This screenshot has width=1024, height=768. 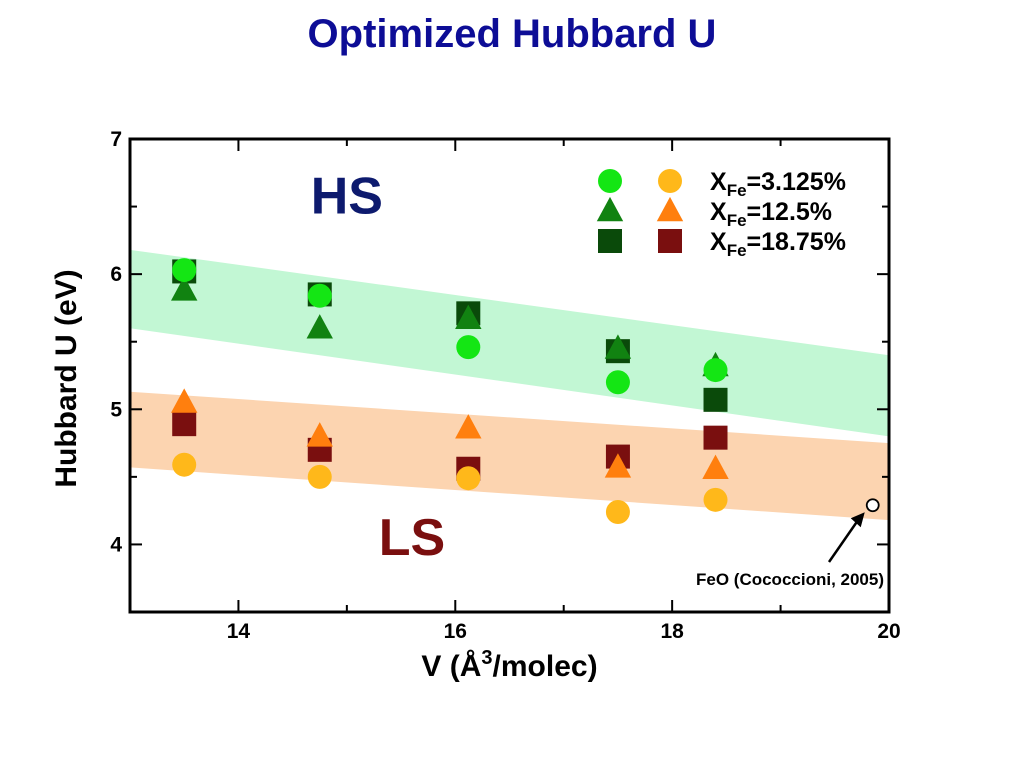 What do you see at coordinates (771, 214) in the screenshot?
I see `legend-label: XFe=12.5%` at bounding box center [771, 214].